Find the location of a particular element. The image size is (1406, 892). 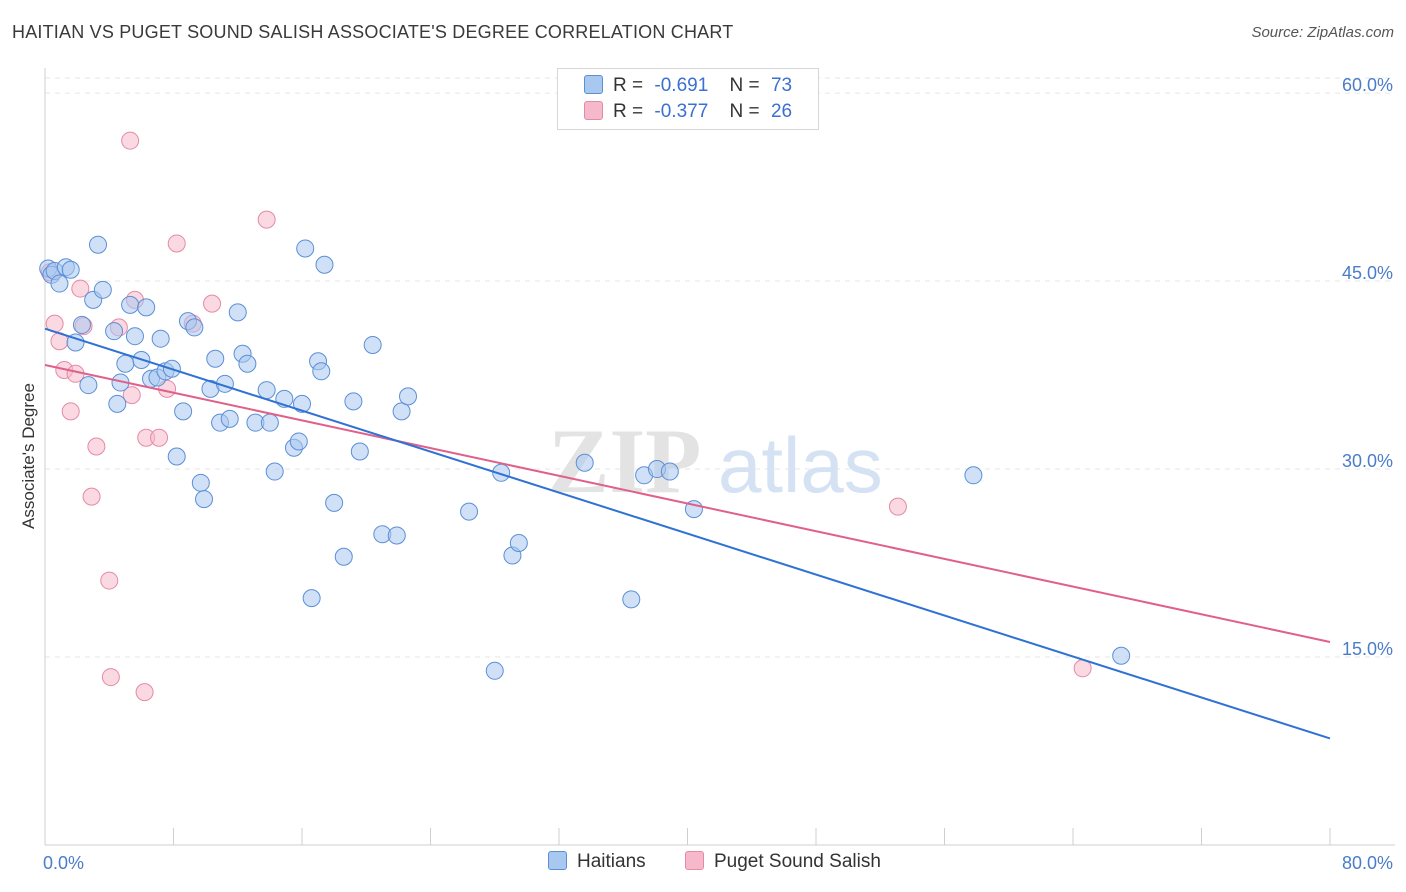

swatch-puget is located at coordinates (694, 860).